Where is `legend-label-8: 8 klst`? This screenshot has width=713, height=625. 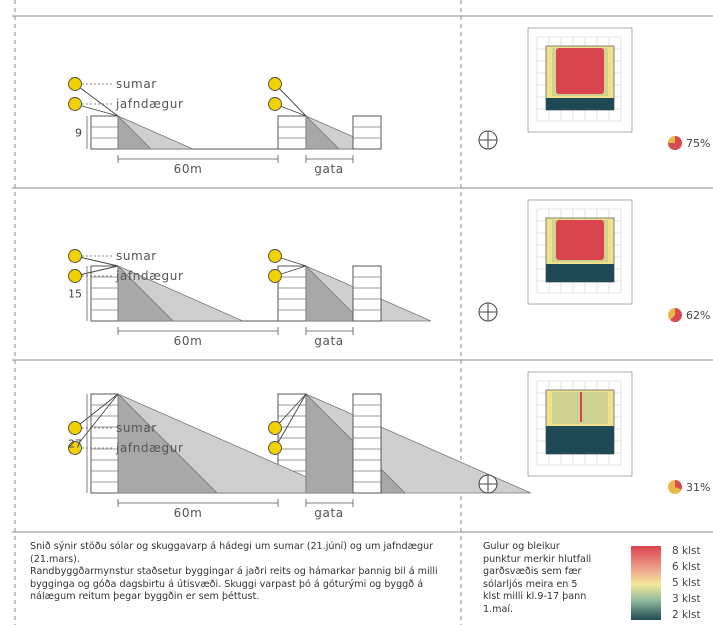 legend-label-8: 8 klst is located at coordinates (686, 551).